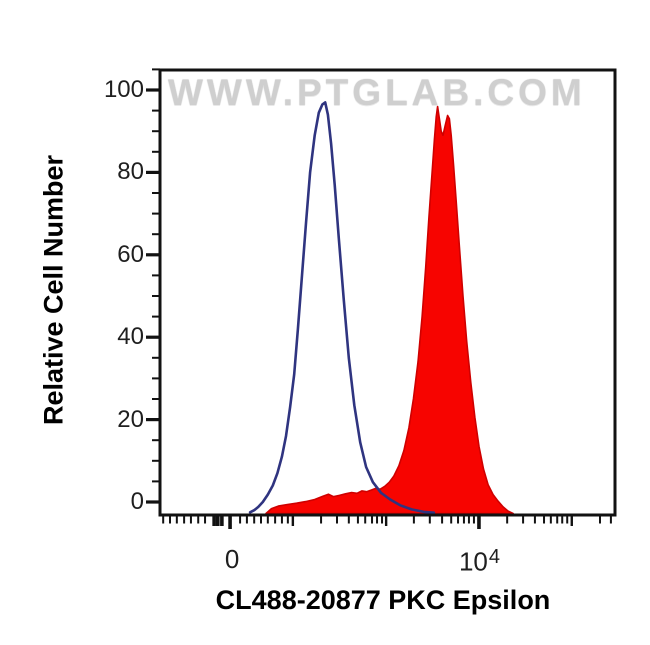 The width and height of the screenshot is (650, 645). I want to click on y-tick-label: 40, so click(130, 337).